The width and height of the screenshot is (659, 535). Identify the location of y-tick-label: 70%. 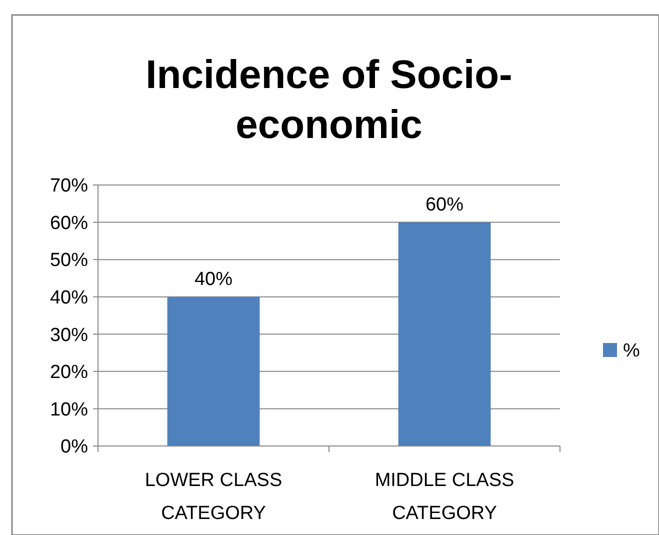
(69, 186).